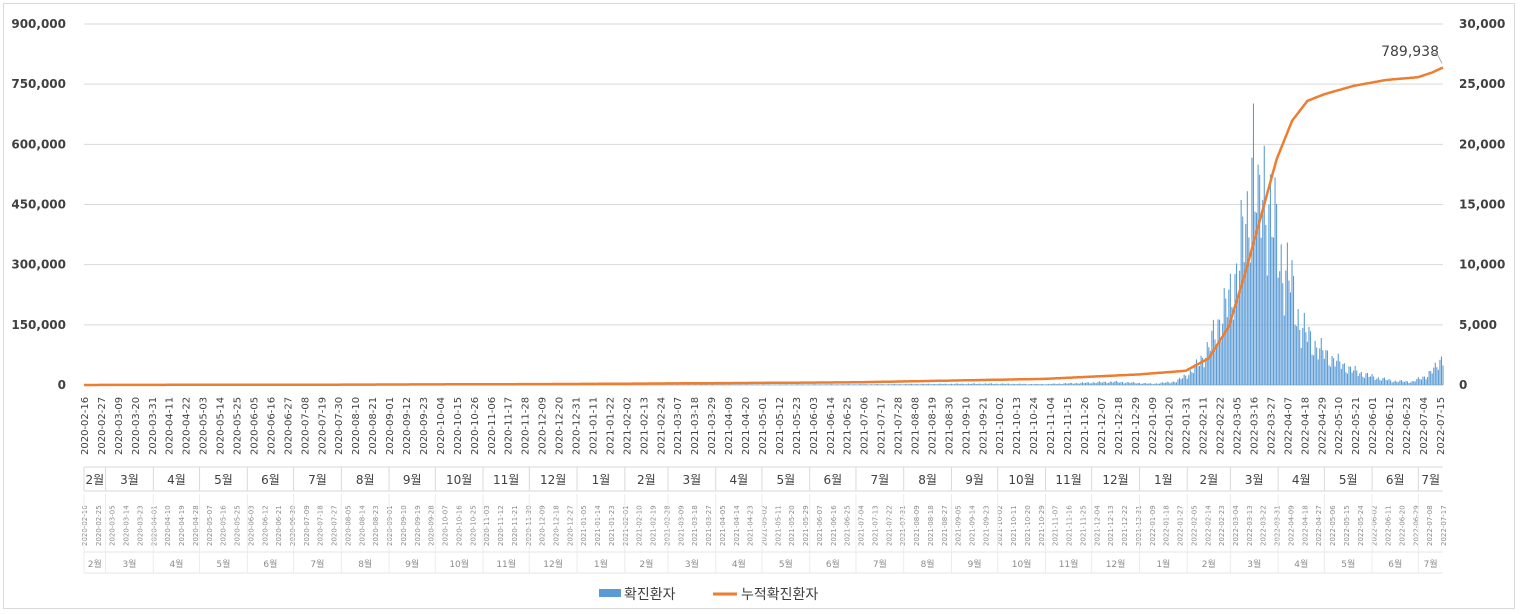 Image resolution: width=1520 pixels, height=614 pixels. I want to click on x-secondary-date-label: 2020-08-05, so click(348, 525).